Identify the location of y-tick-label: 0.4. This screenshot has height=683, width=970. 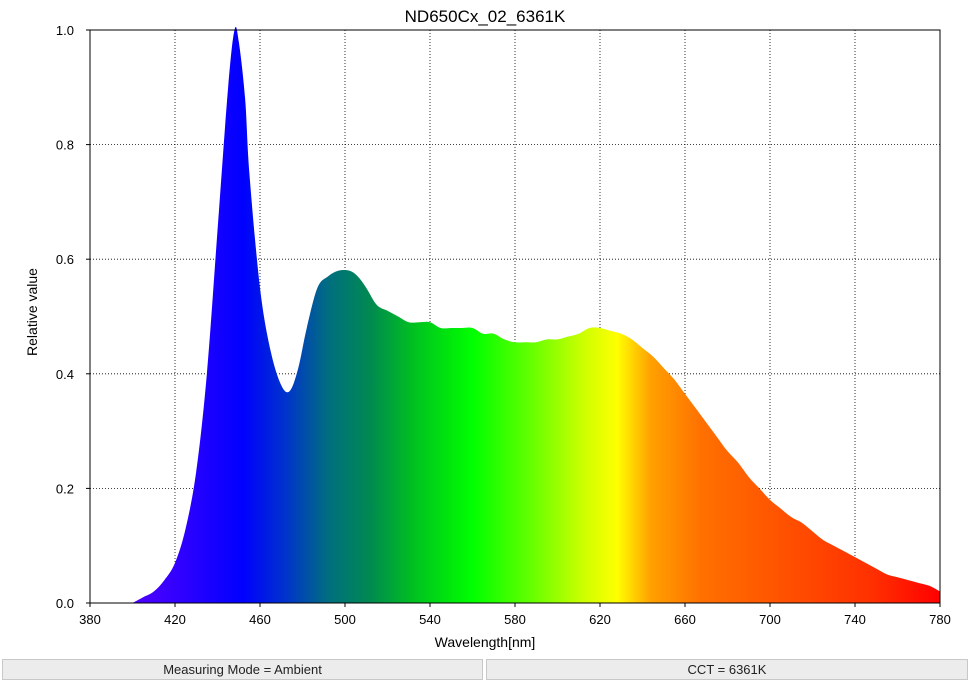
(65, 374).